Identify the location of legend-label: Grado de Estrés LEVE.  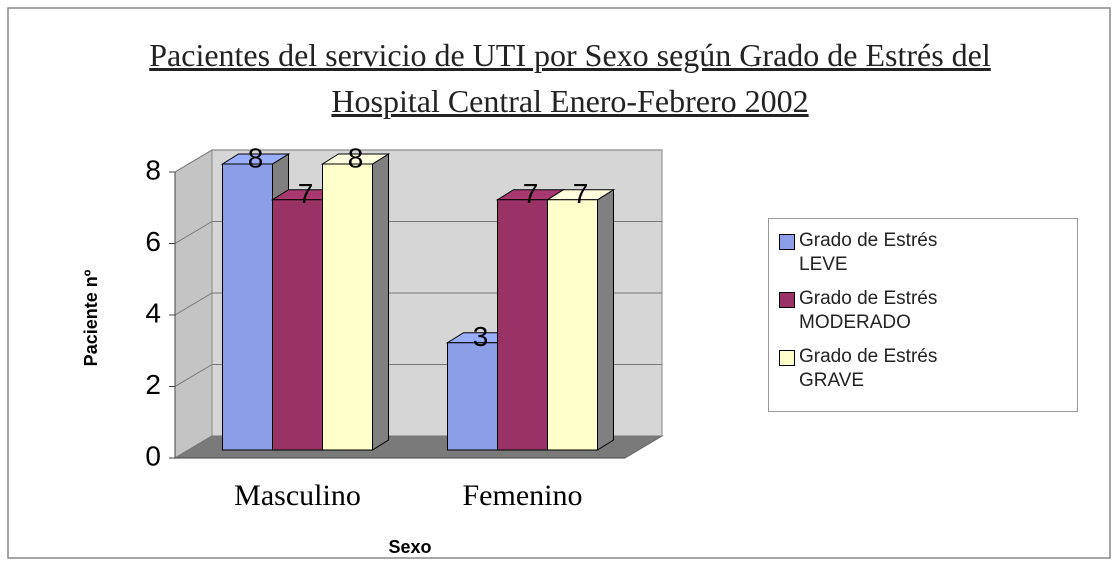
(868, 252).